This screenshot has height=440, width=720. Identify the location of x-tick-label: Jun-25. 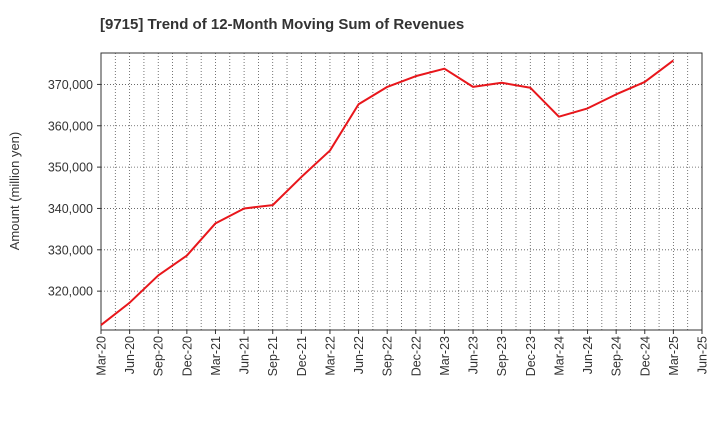
(703, 355).